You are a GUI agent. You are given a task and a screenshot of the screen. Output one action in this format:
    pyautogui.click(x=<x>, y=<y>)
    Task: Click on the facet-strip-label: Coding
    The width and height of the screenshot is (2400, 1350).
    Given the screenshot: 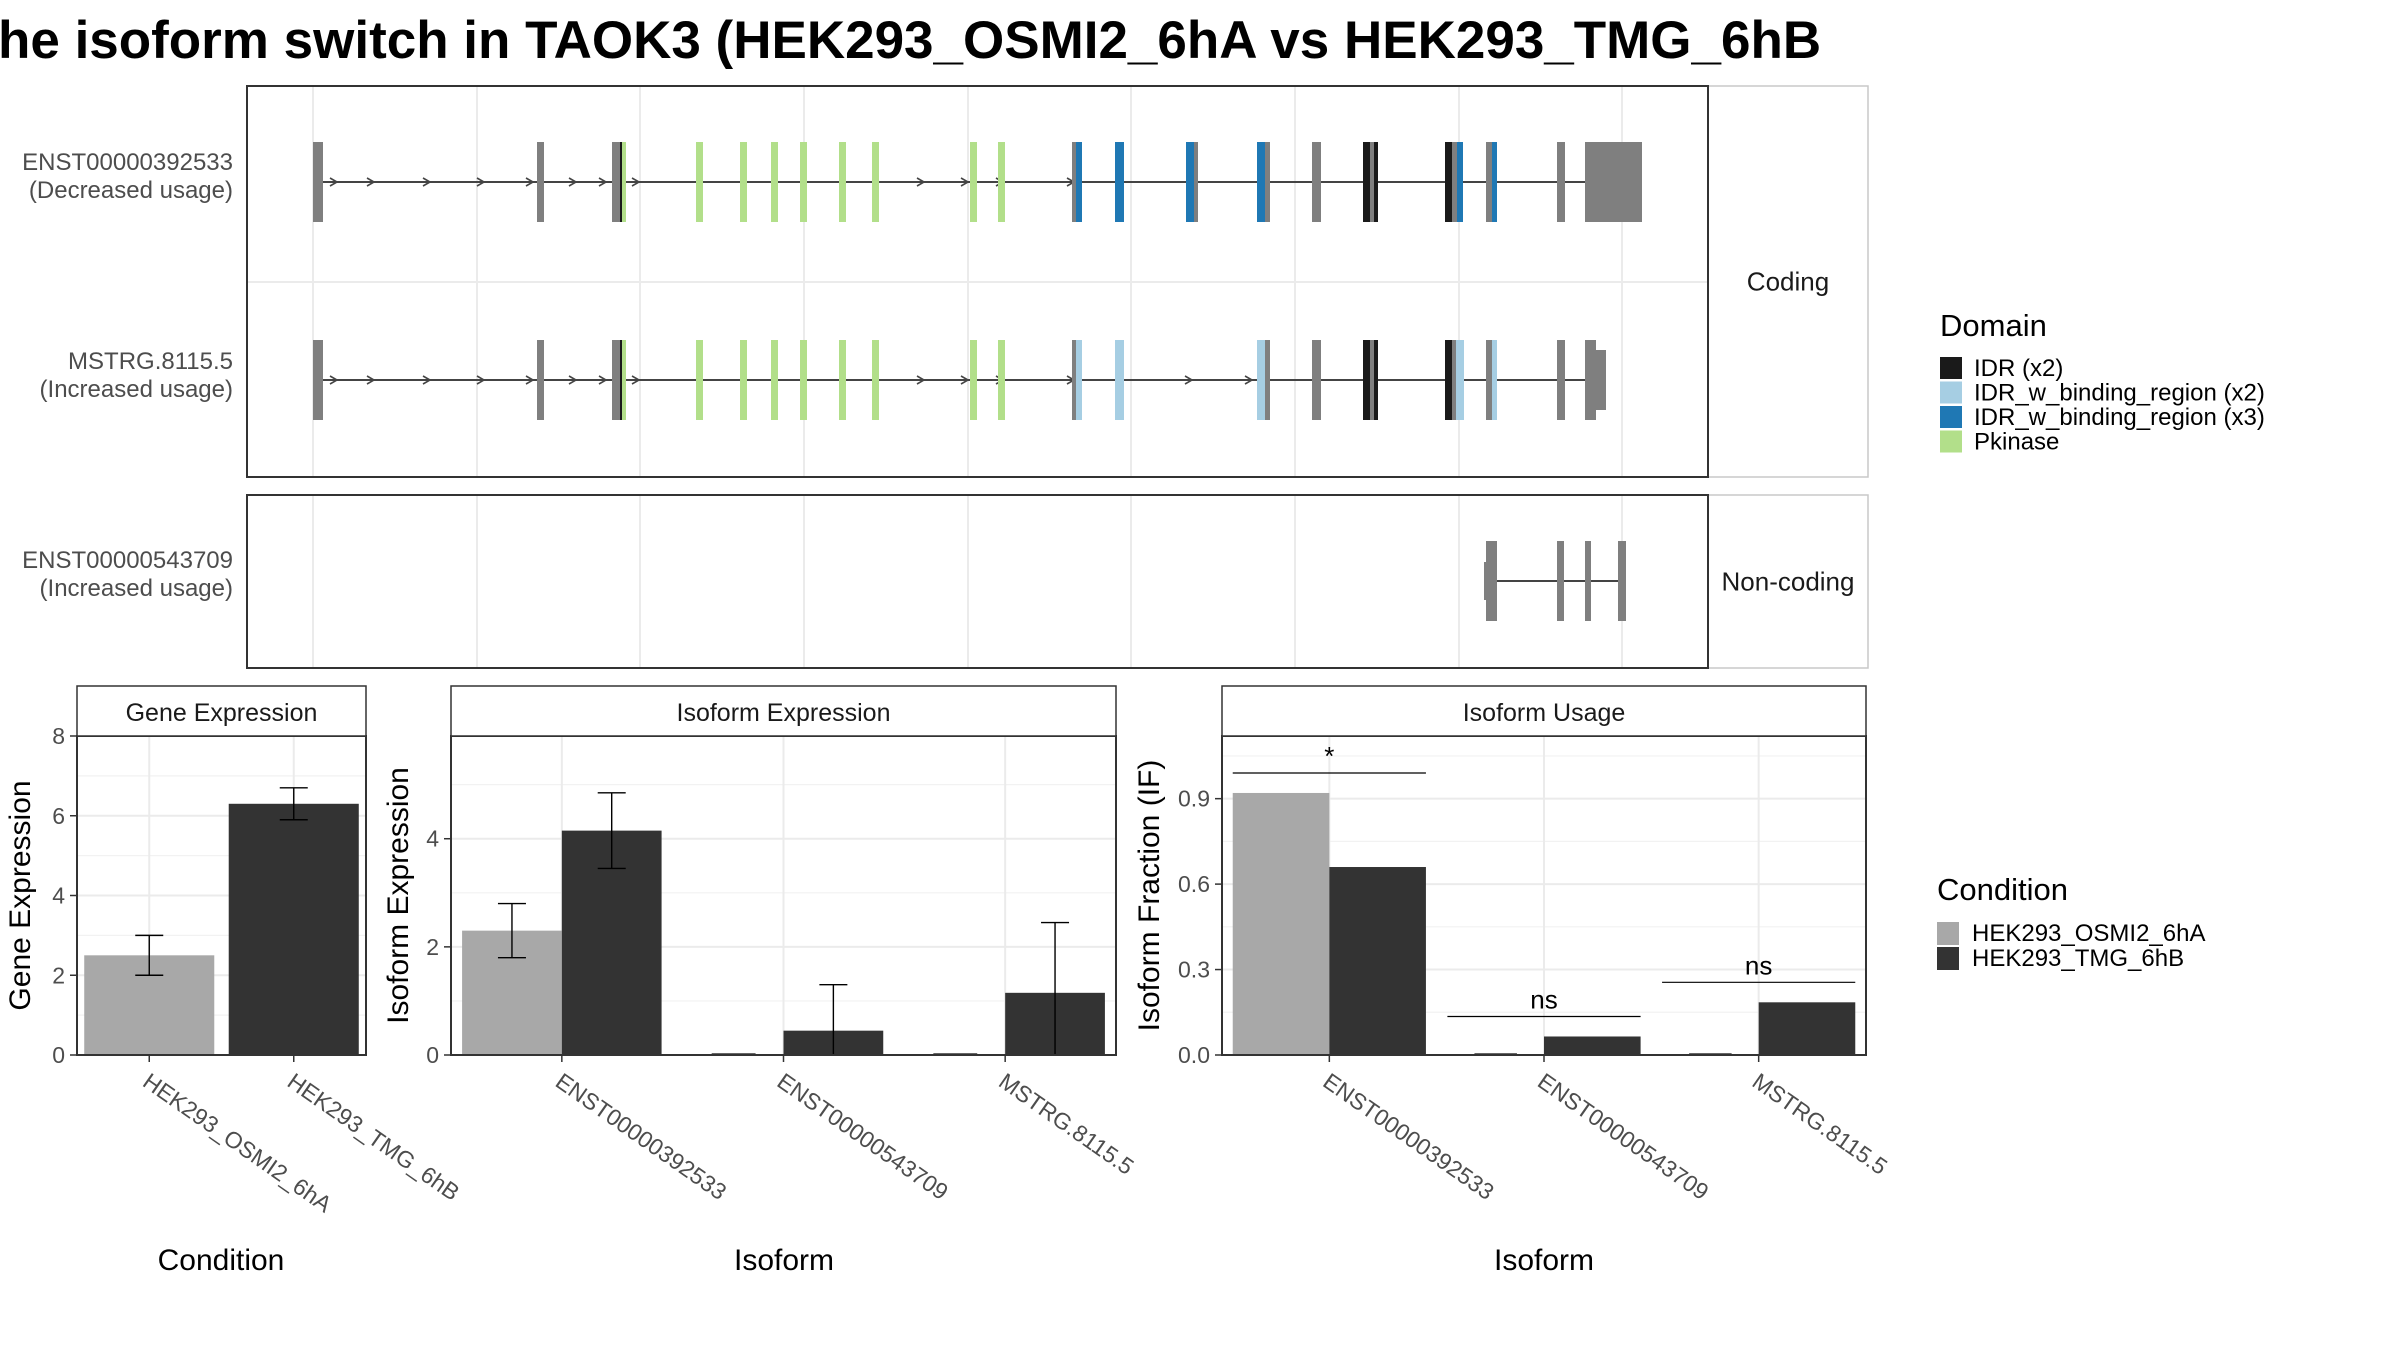 What is the action you would take?
    pyautogui.click(x=1788, y=282)
    